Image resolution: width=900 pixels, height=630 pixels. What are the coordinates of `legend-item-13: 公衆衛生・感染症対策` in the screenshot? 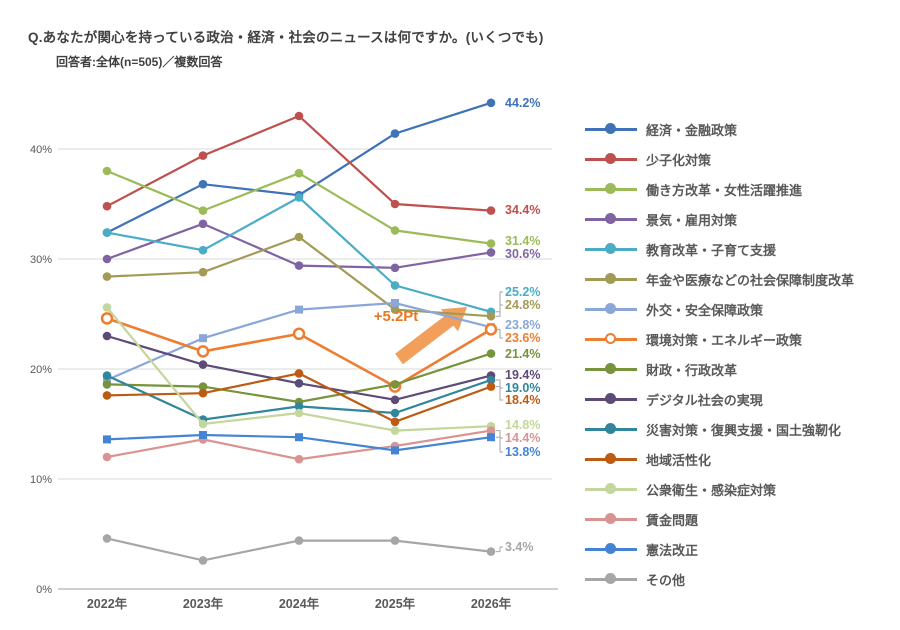 It's located at (735, 489).